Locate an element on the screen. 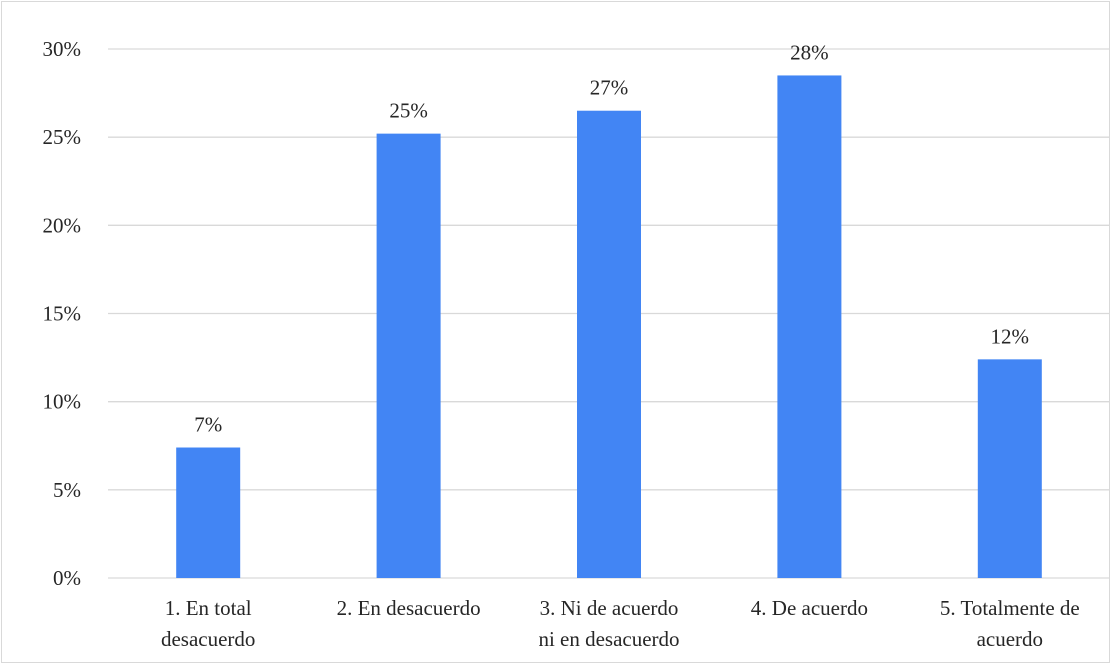  data-label: 12% is located at coordinates (1010, 336).